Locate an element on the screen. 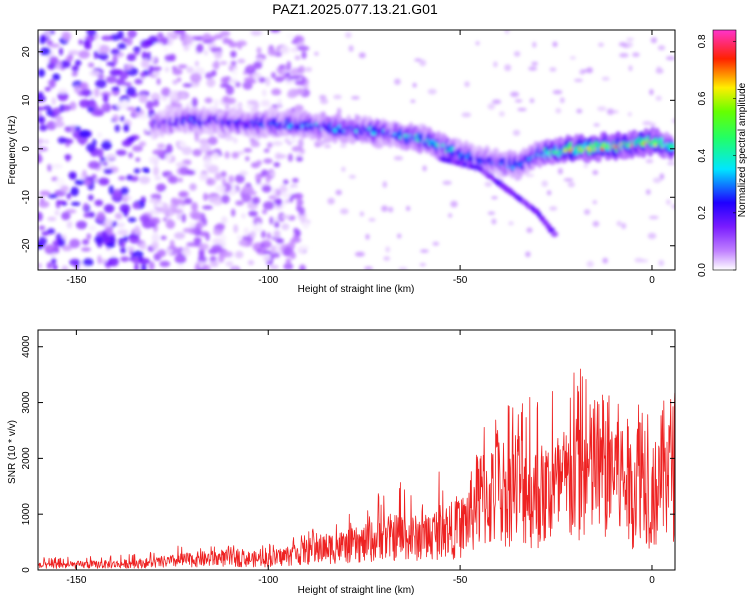 The height and width of the screenshot is (600, 750). snr-x-axis-label: Height of straight line (km) is located at coordinates (356, 590).